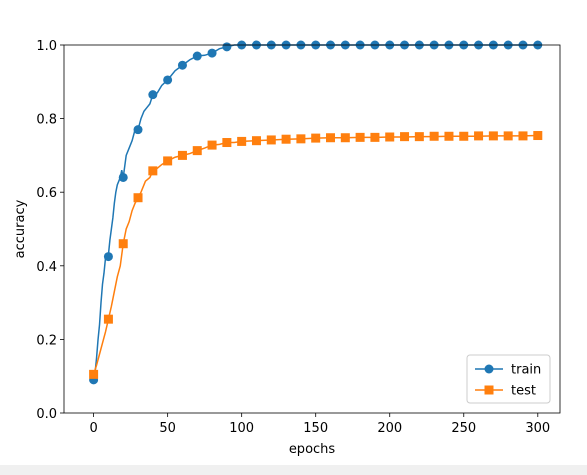  I want to click on legend: train test, so click(508, 379).